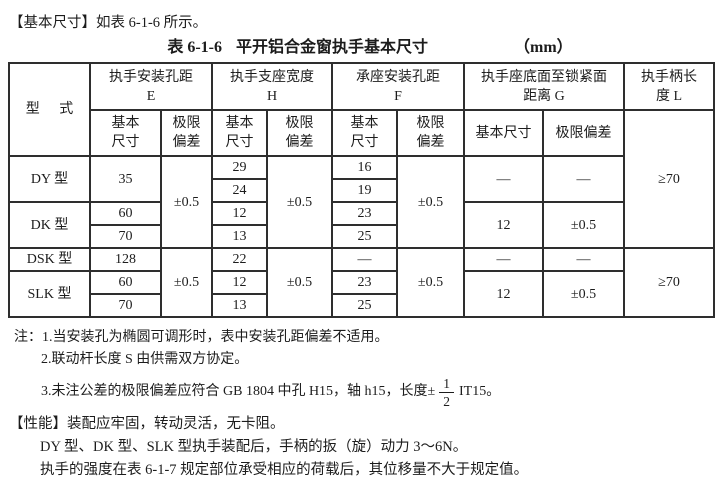 Image resolution: width=716 pixels, height=478 pixels. Describe the element at coordinates (239, 282) in the screenshot. I see `cell-slk-h1: 12` at that location.